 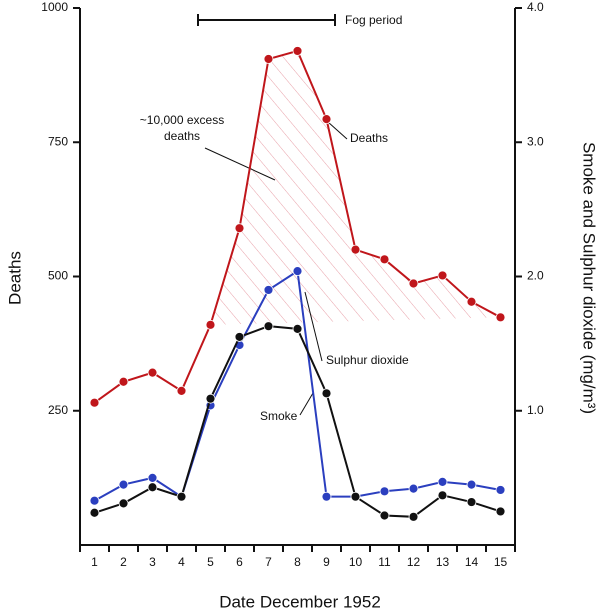 I want to click on series-label: Smoke, so click(x=279, y=416).